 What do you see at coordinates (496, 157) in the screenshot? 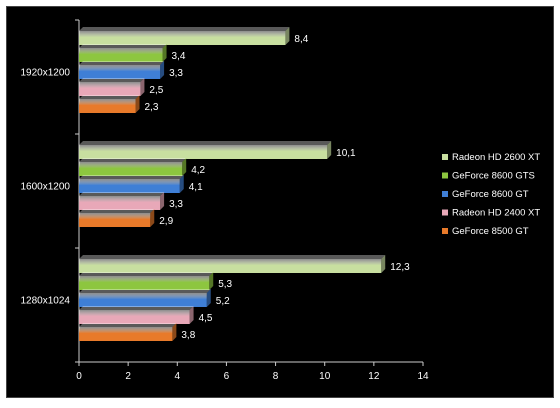
I see `legend-label-radeon-hd-2600-xt: Radeon HD 2600 XT` at bounding box center [496, 157].